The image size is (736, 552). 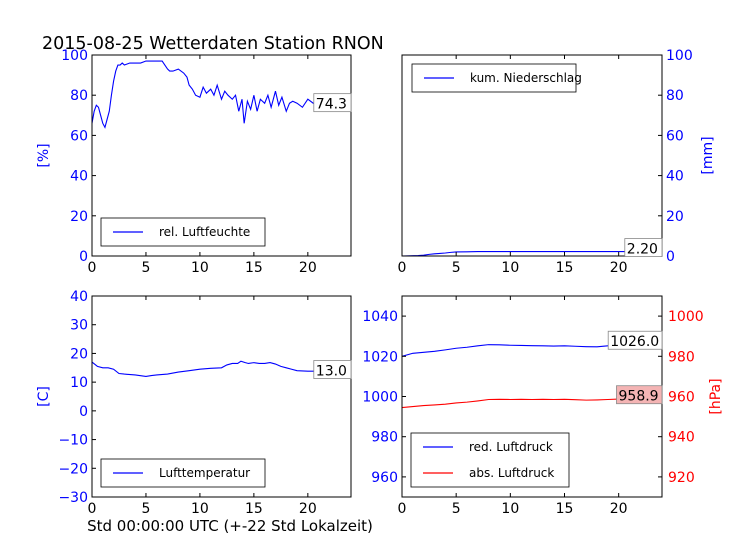 What do you see at coordinates (74, 56) in the screenshot?
I see `humidity-ytick-label: 100` at bounding box center [74, 56].